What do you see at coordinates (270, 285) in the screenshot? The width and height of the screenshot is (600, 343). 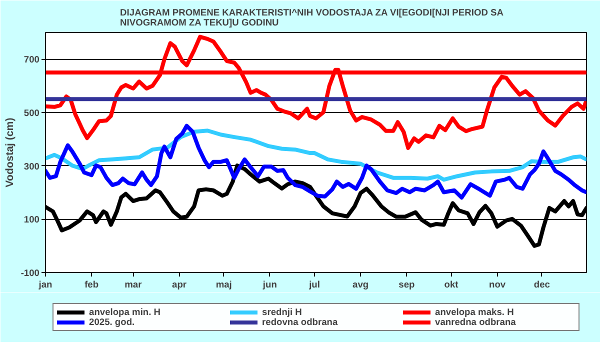 I see `x-tick-label: jun` at bounding box center [270, 285].